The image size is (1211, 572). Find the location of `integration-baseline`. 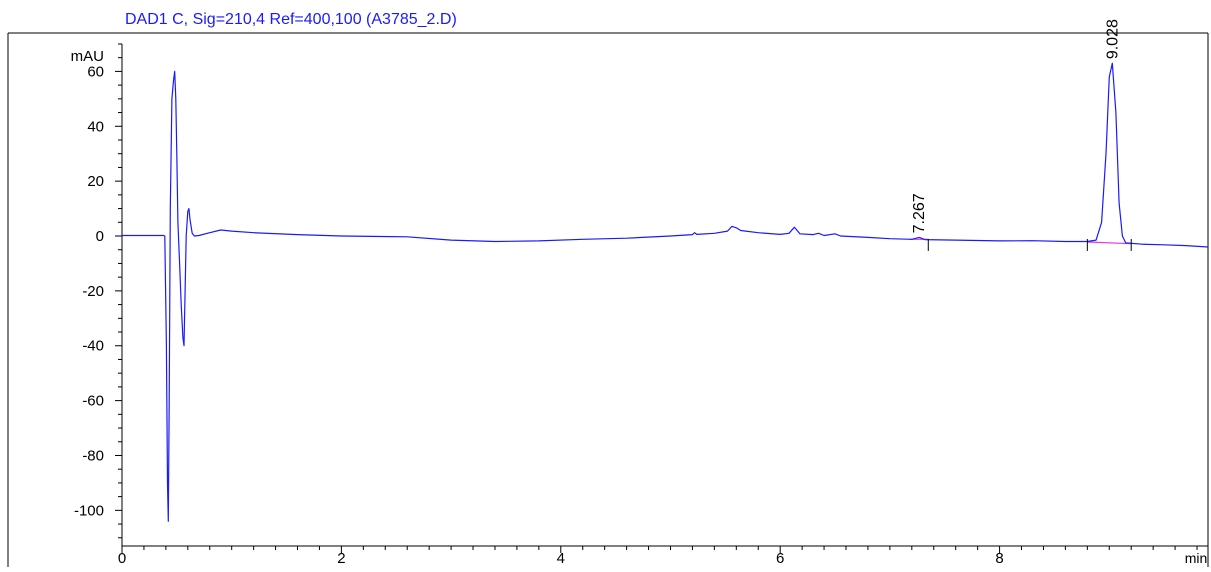

integration-baseline is located at coordinates (1109, 243).